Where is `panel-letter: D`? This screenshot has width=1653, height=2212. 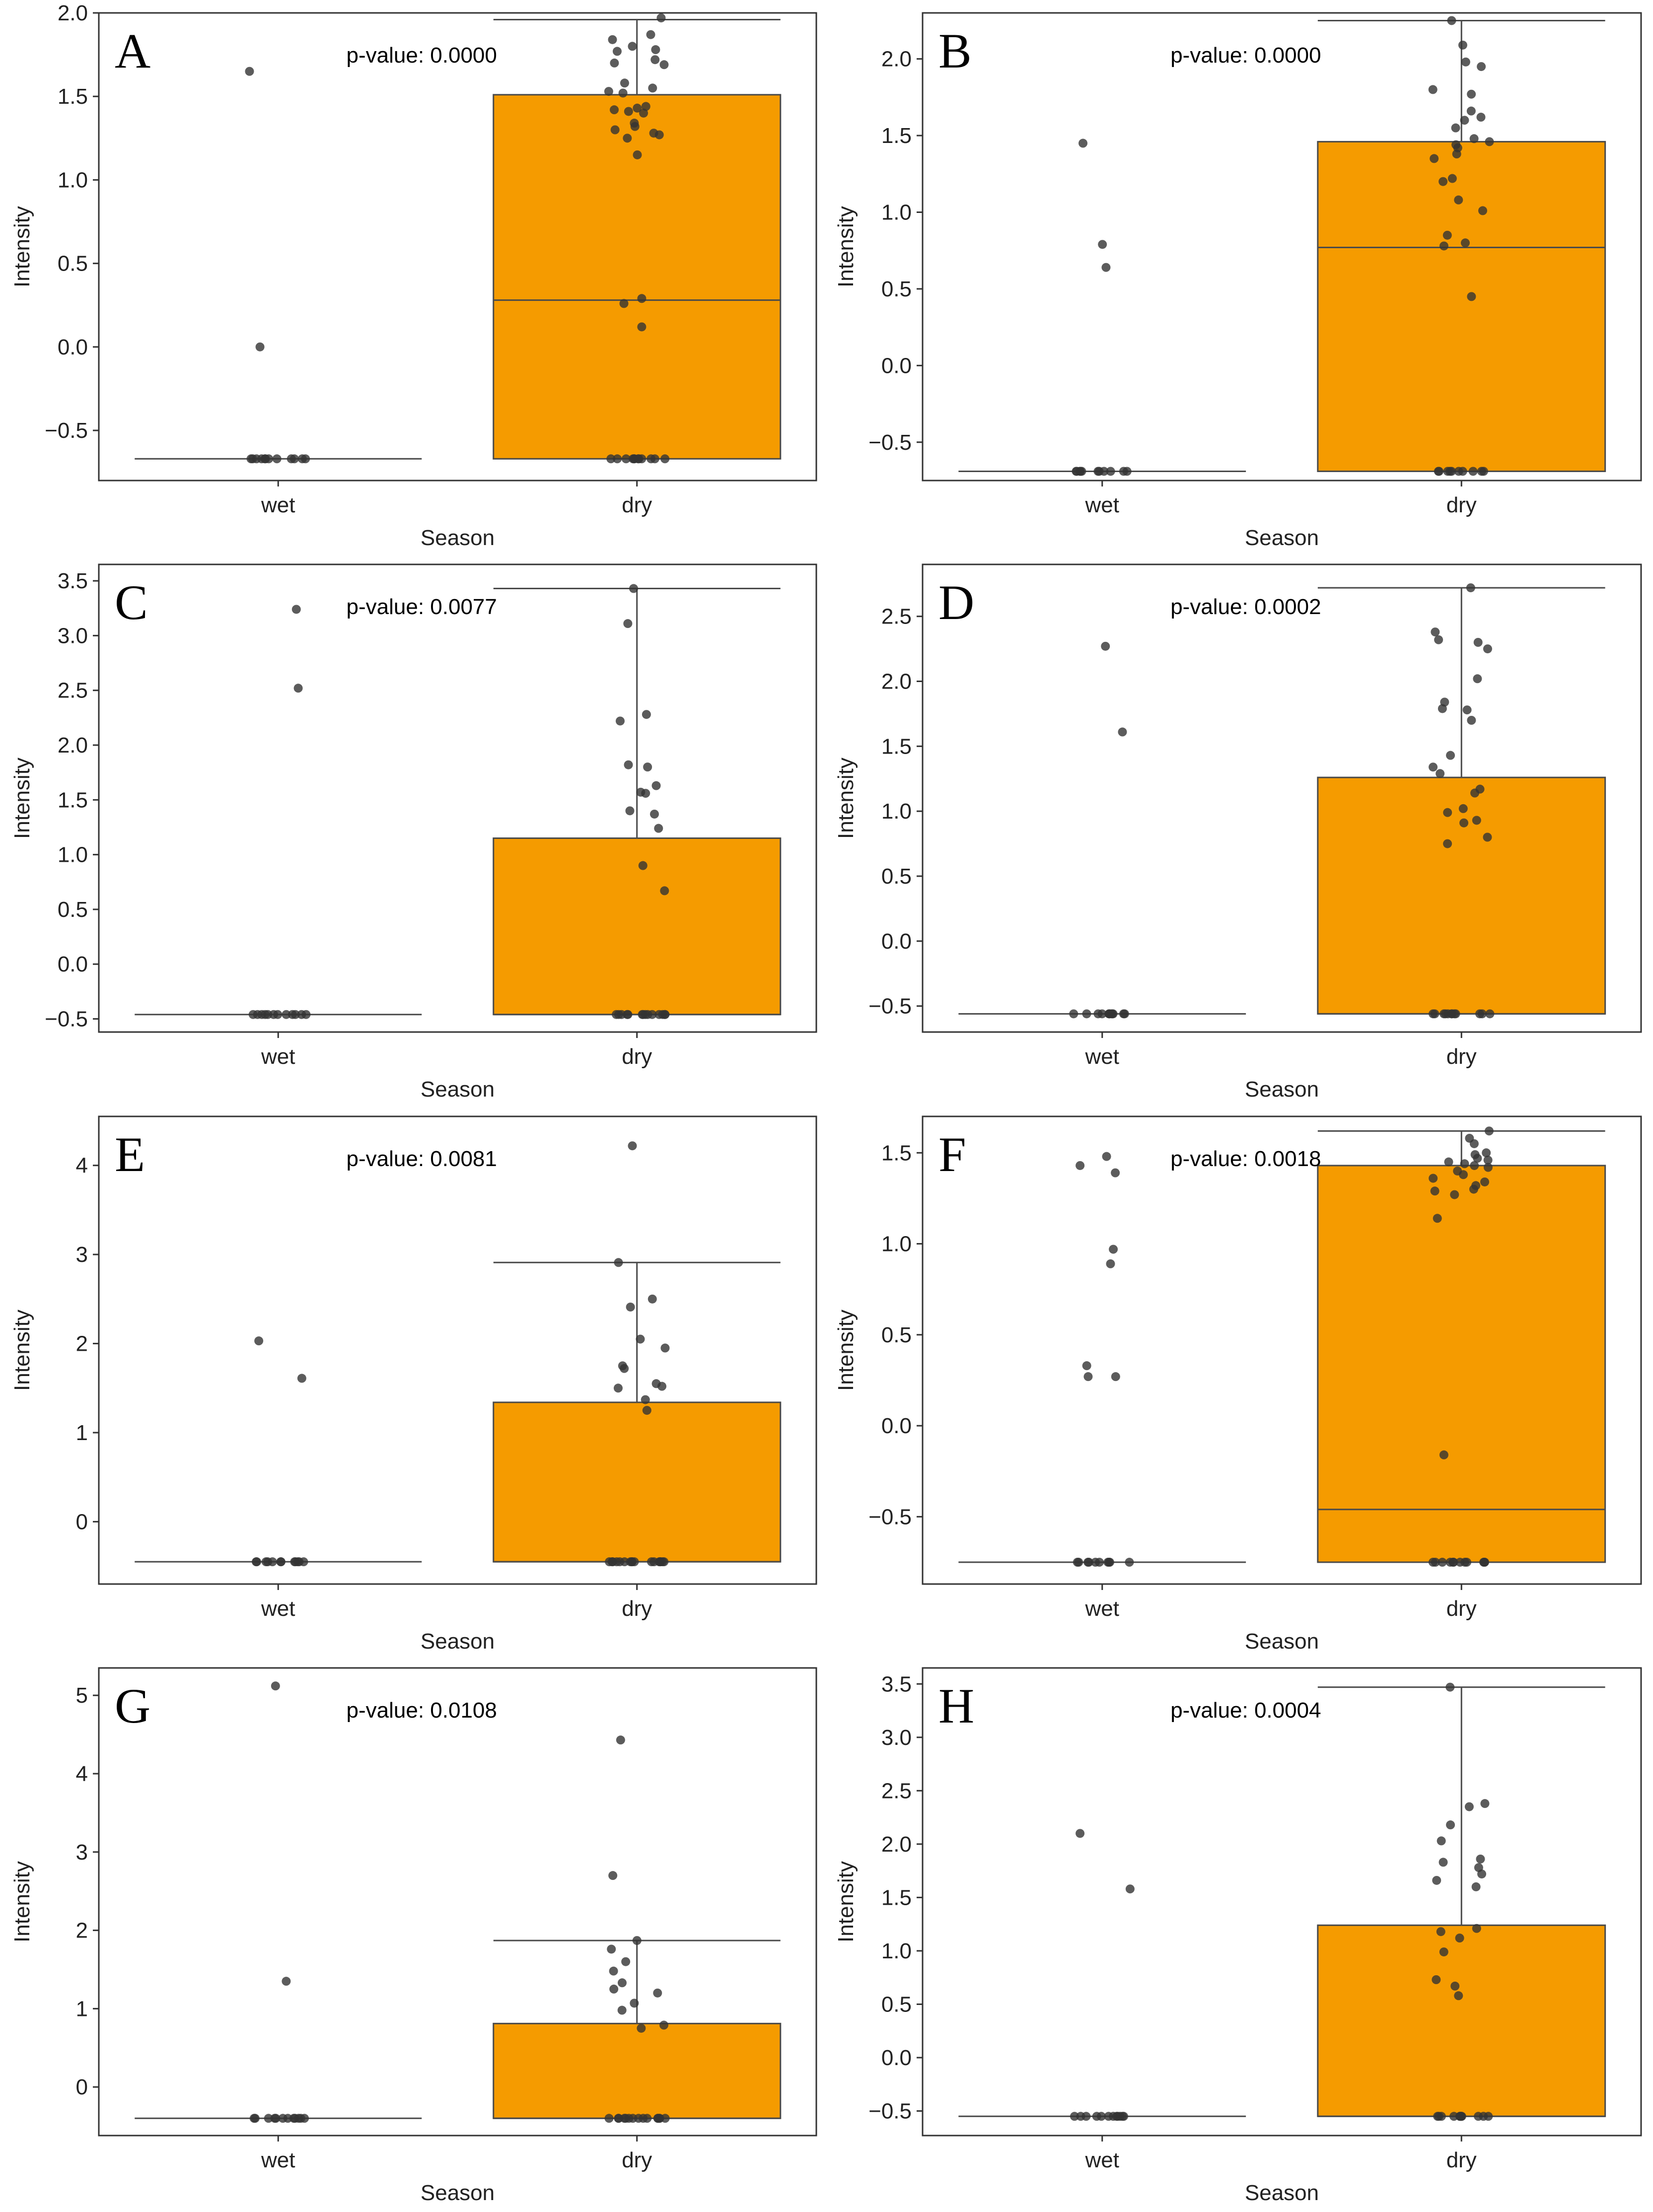 panel-letter: D is located at coordinates (956, 602).